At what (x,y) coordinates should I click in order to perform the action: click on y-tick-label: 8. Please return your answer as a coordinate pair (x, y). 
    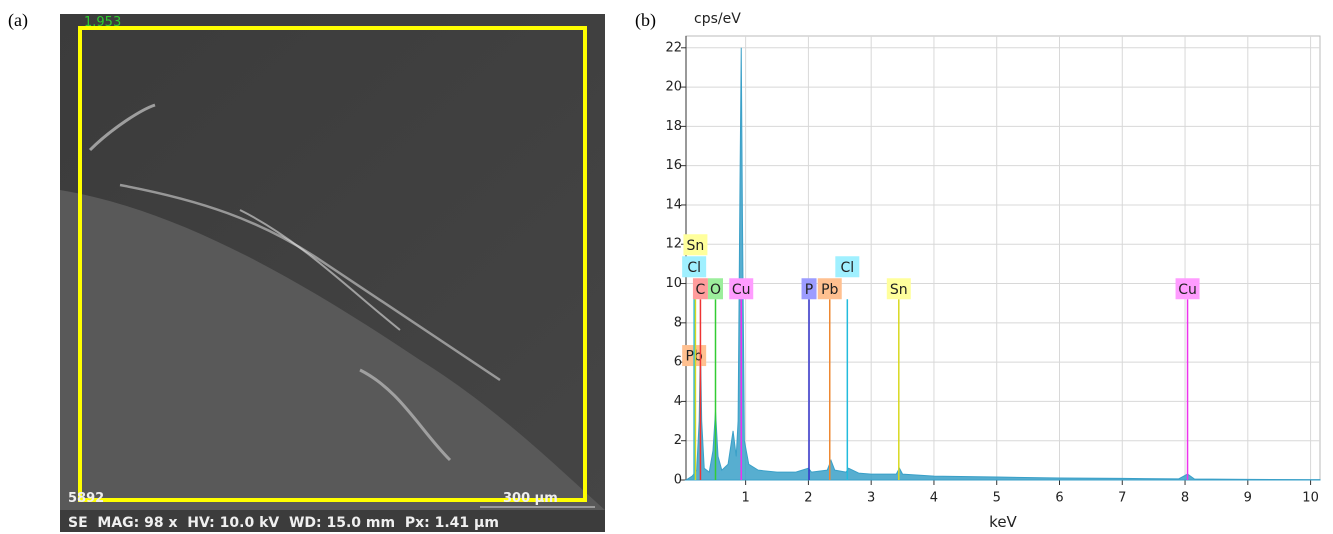
    Looking at the image, I should click on (678, 322).